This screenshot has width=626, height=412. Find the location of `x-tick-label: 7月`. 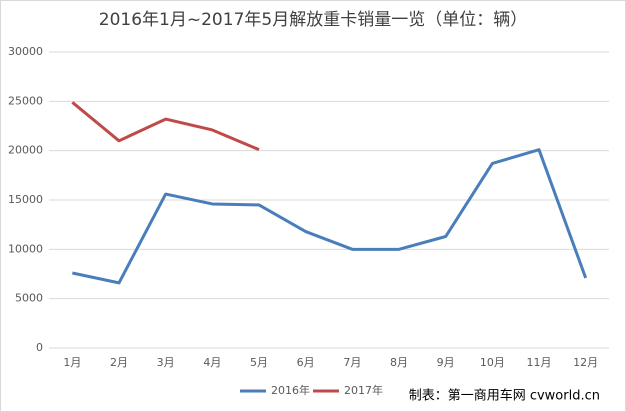

x-tick-label: 7月 is located at coordinates (352, 362).